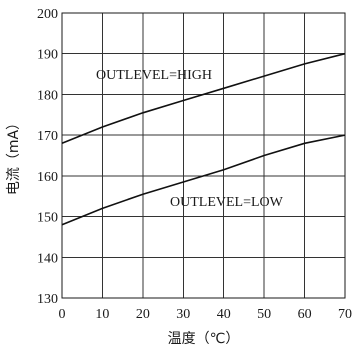 This screenshot has height=352, width=352. Describe the element at coordinates (224, 314) in the screenshot. I see `x-tick-label-4: 40` at that location.